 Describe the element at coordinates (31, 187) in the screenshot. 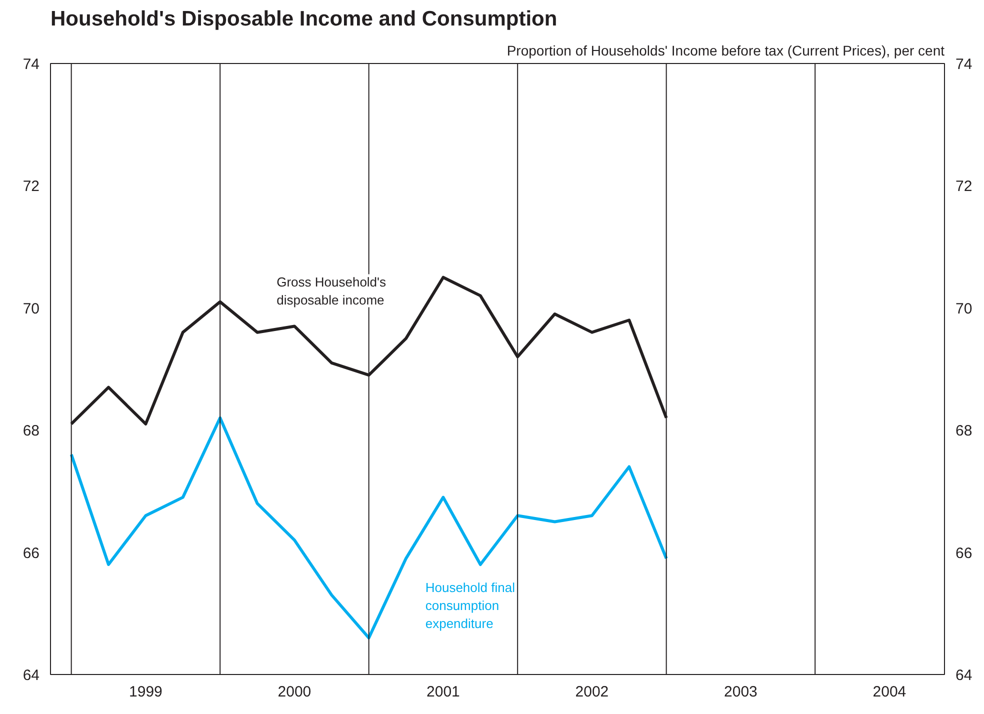

I see `y-tick-label: 72` at that location.